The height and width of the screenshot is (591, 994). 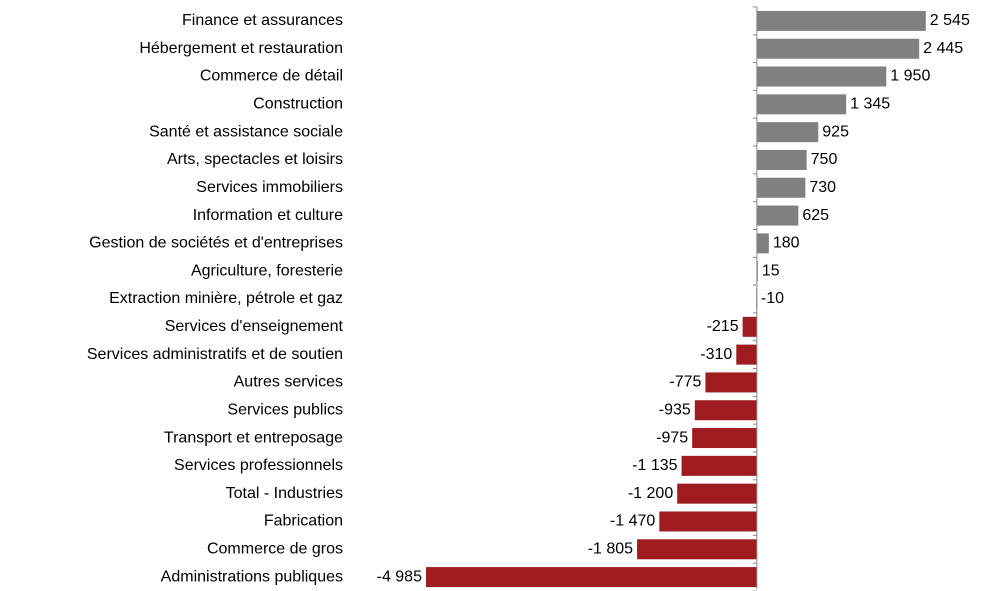 What do you see at coordinates (275, 549) in the screenshot?
I see `category-label: Commerce de gros` at bounding box center [275, 549].